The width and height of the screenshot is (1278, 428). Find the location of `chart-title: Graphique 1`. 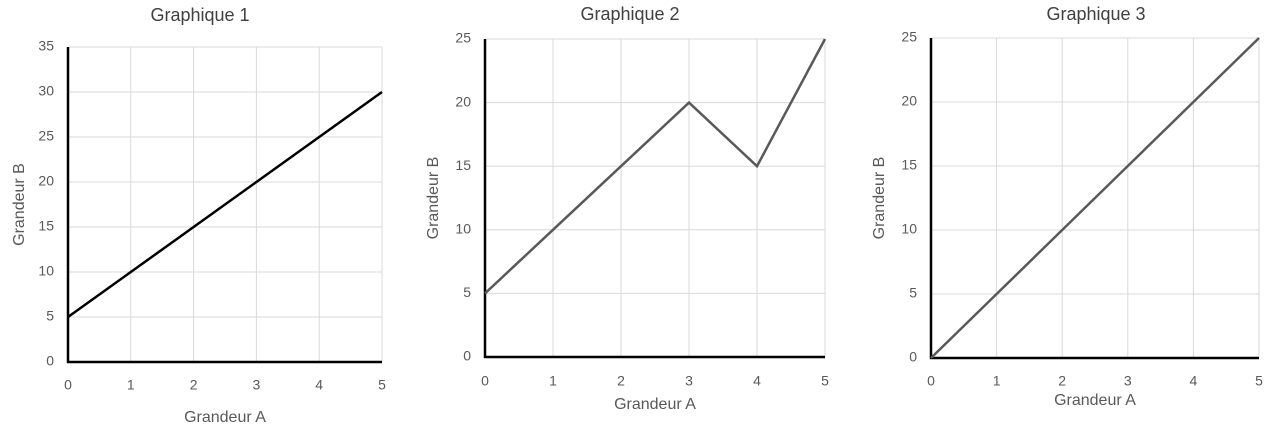

chart-title: Graphique 1 is located at coordinates (199, 15).